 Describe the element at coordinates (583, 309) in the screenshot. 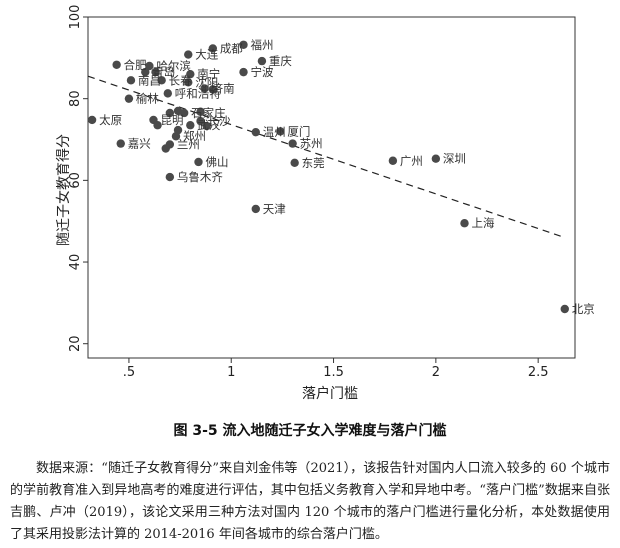

I see `point-label: 北京` at that location.